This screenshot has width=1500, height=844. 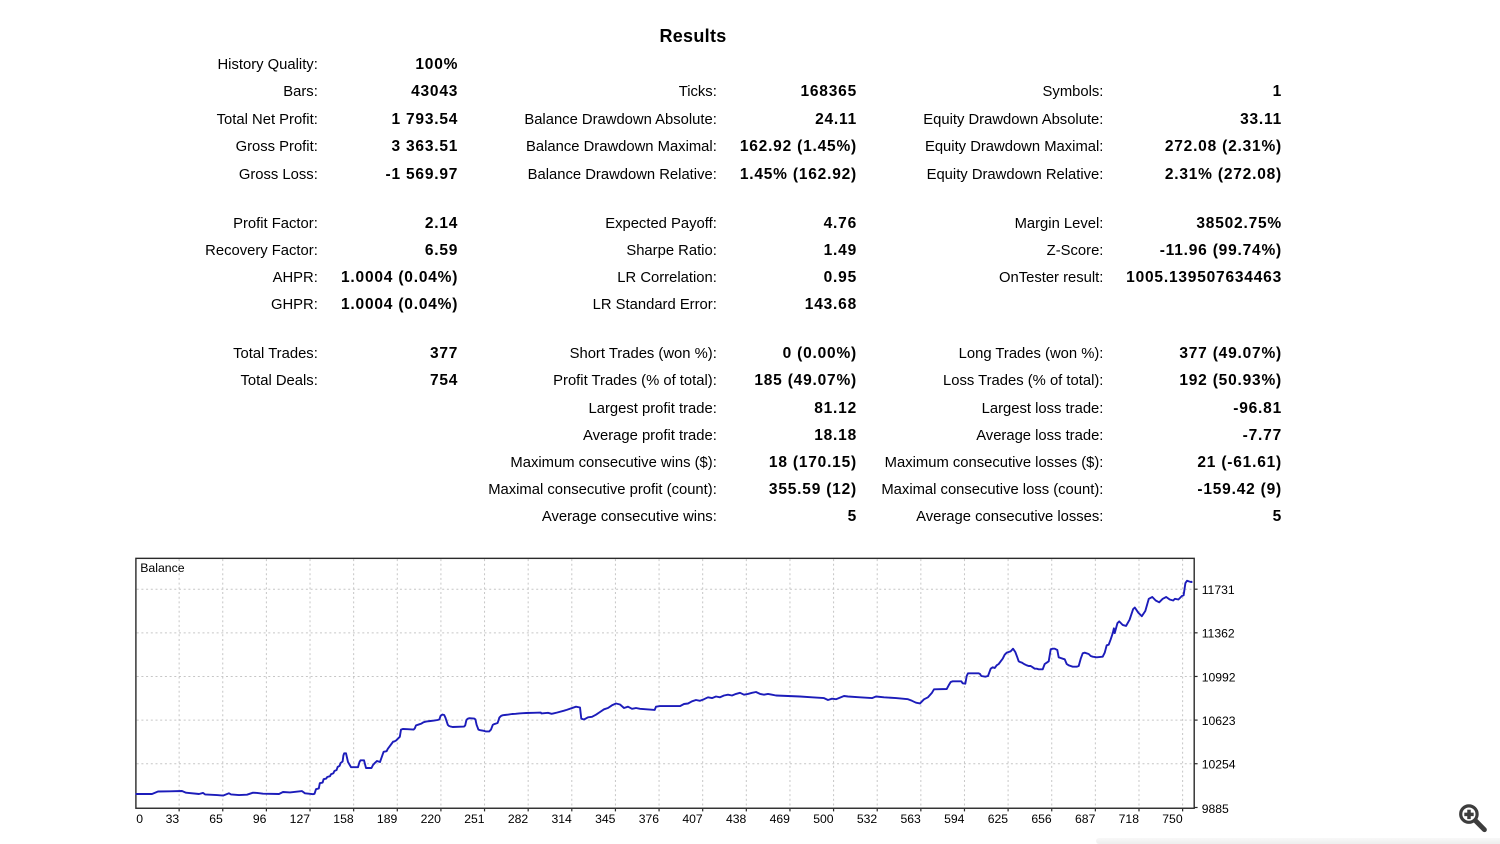 I want to click on svg-text: 345, so click(x=605, y=819).